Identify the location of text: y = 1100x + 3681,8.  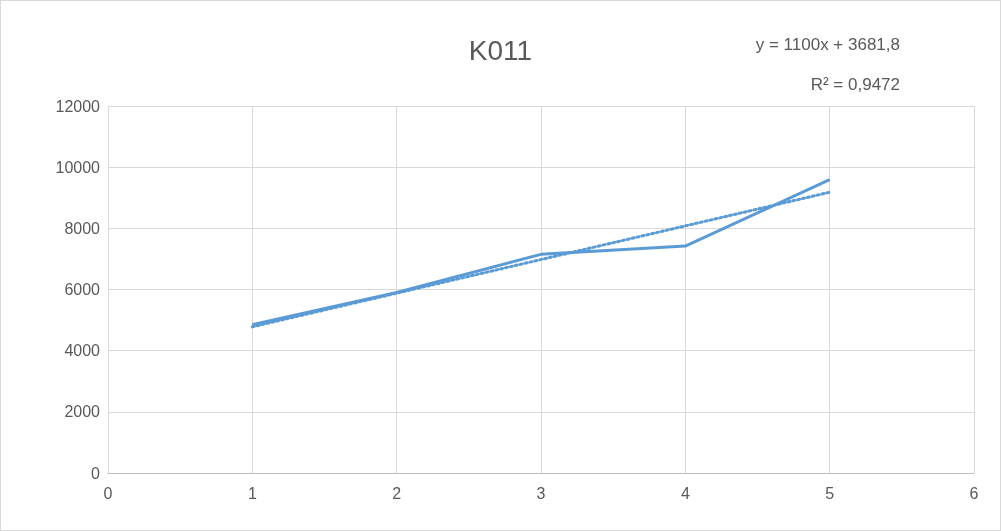
(828, 44).